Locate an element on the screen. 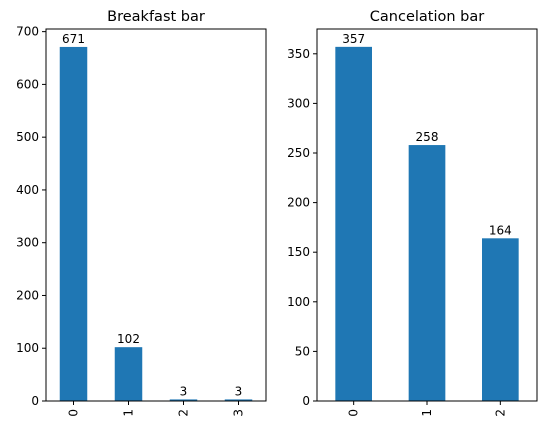 The width and height of the screenshot is (552, 430). y-tick-label-600: 600 is located at coordinates (27, 84).